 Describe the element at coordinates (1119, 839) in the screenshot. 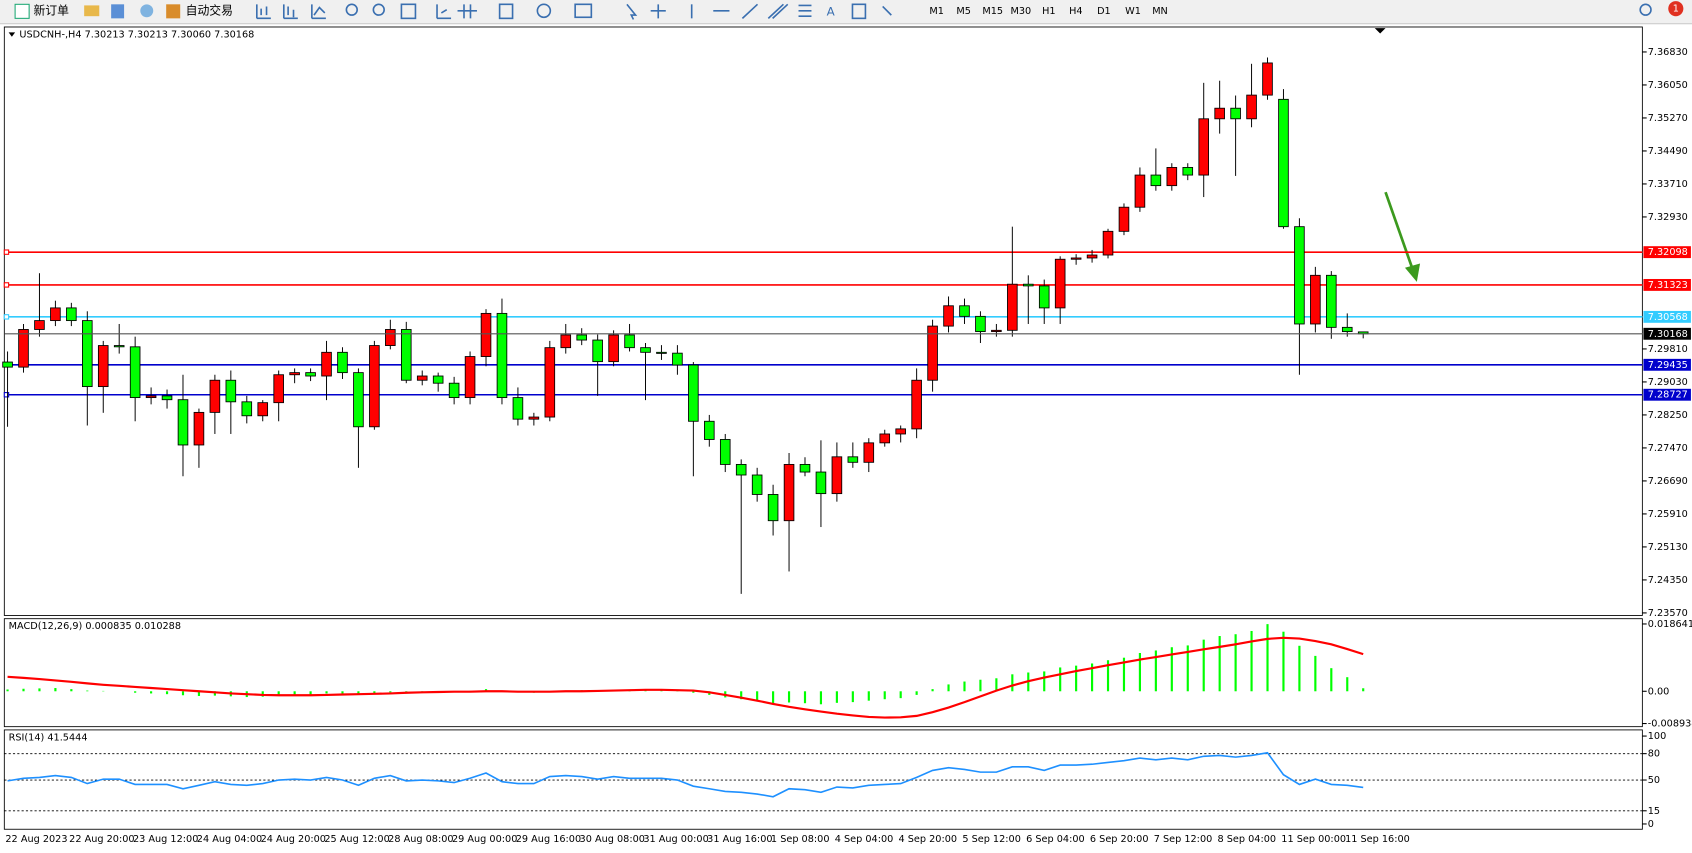

I see `x-tick-label: 6 Sep 20:00` at that location.